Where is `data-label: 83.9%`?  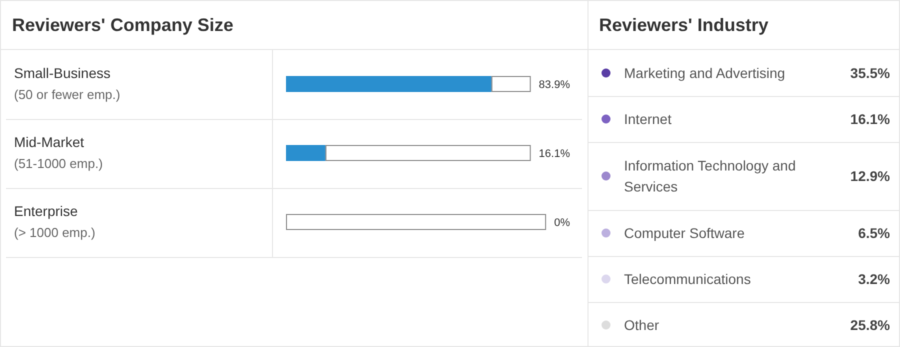
data-label: 83.9% is located at coordinates (554, 85).